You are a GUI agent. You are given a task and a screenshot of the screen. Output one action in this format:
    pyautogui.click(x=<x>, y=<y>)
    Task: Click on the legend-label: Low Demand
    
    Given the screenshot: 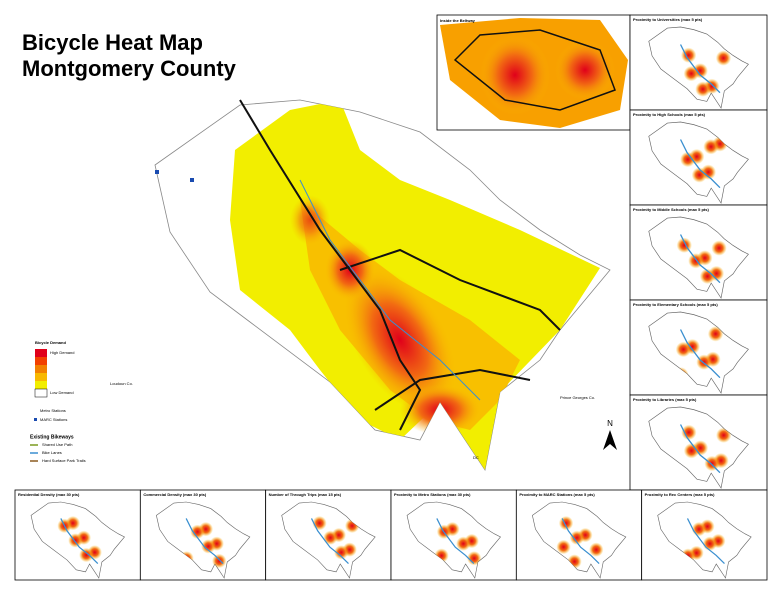 What is the action you would take?
    pyautogui.click(x=62, y=392)
    